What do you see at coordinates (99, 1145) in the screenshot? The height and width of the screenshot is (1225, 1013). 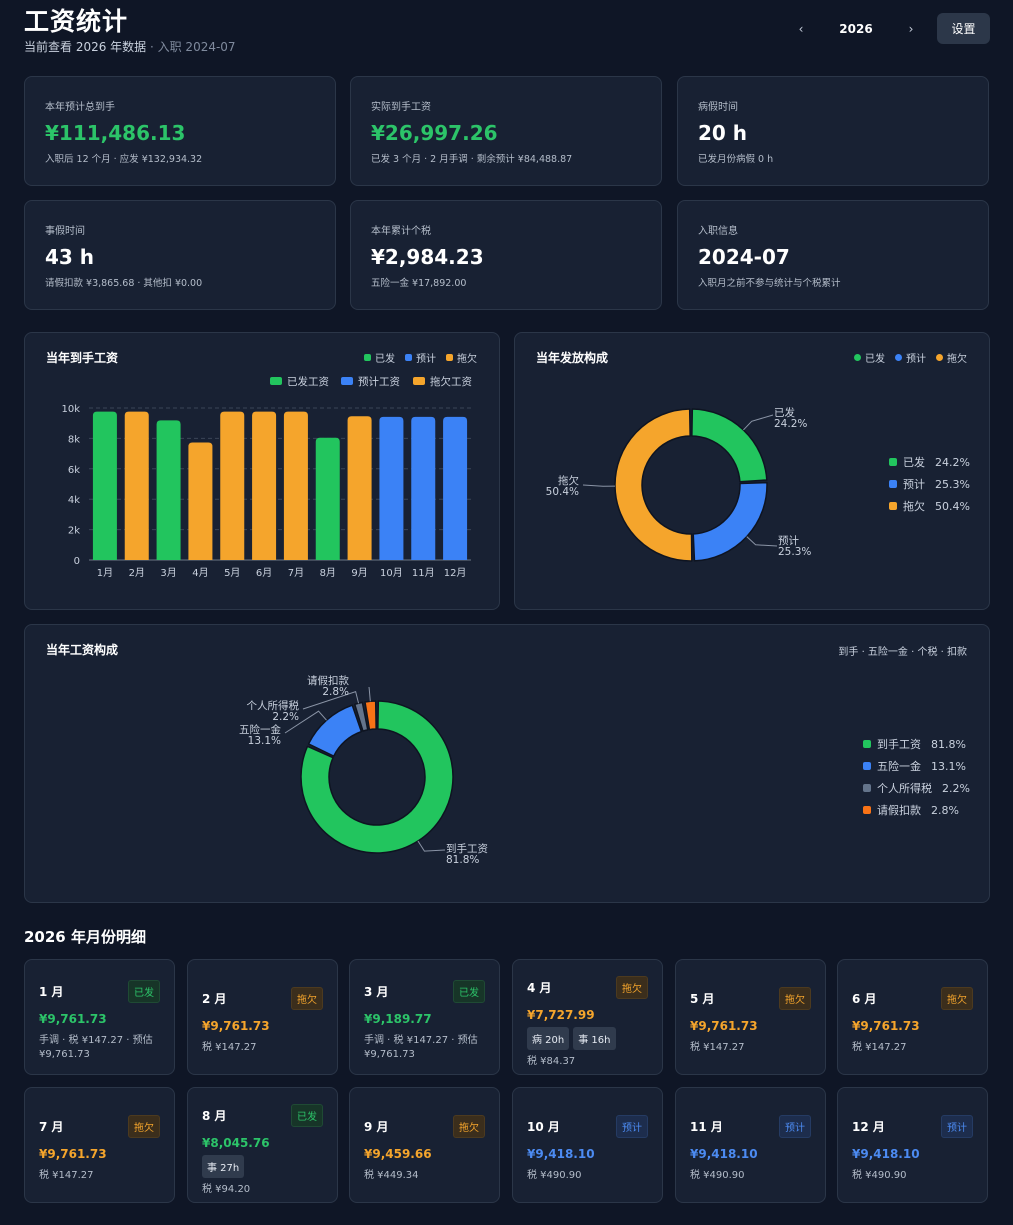 I see `month-card: 7 月 拖欠 ¥9,761.73 税 ¥147.27` at bounding box center [99, 1145].